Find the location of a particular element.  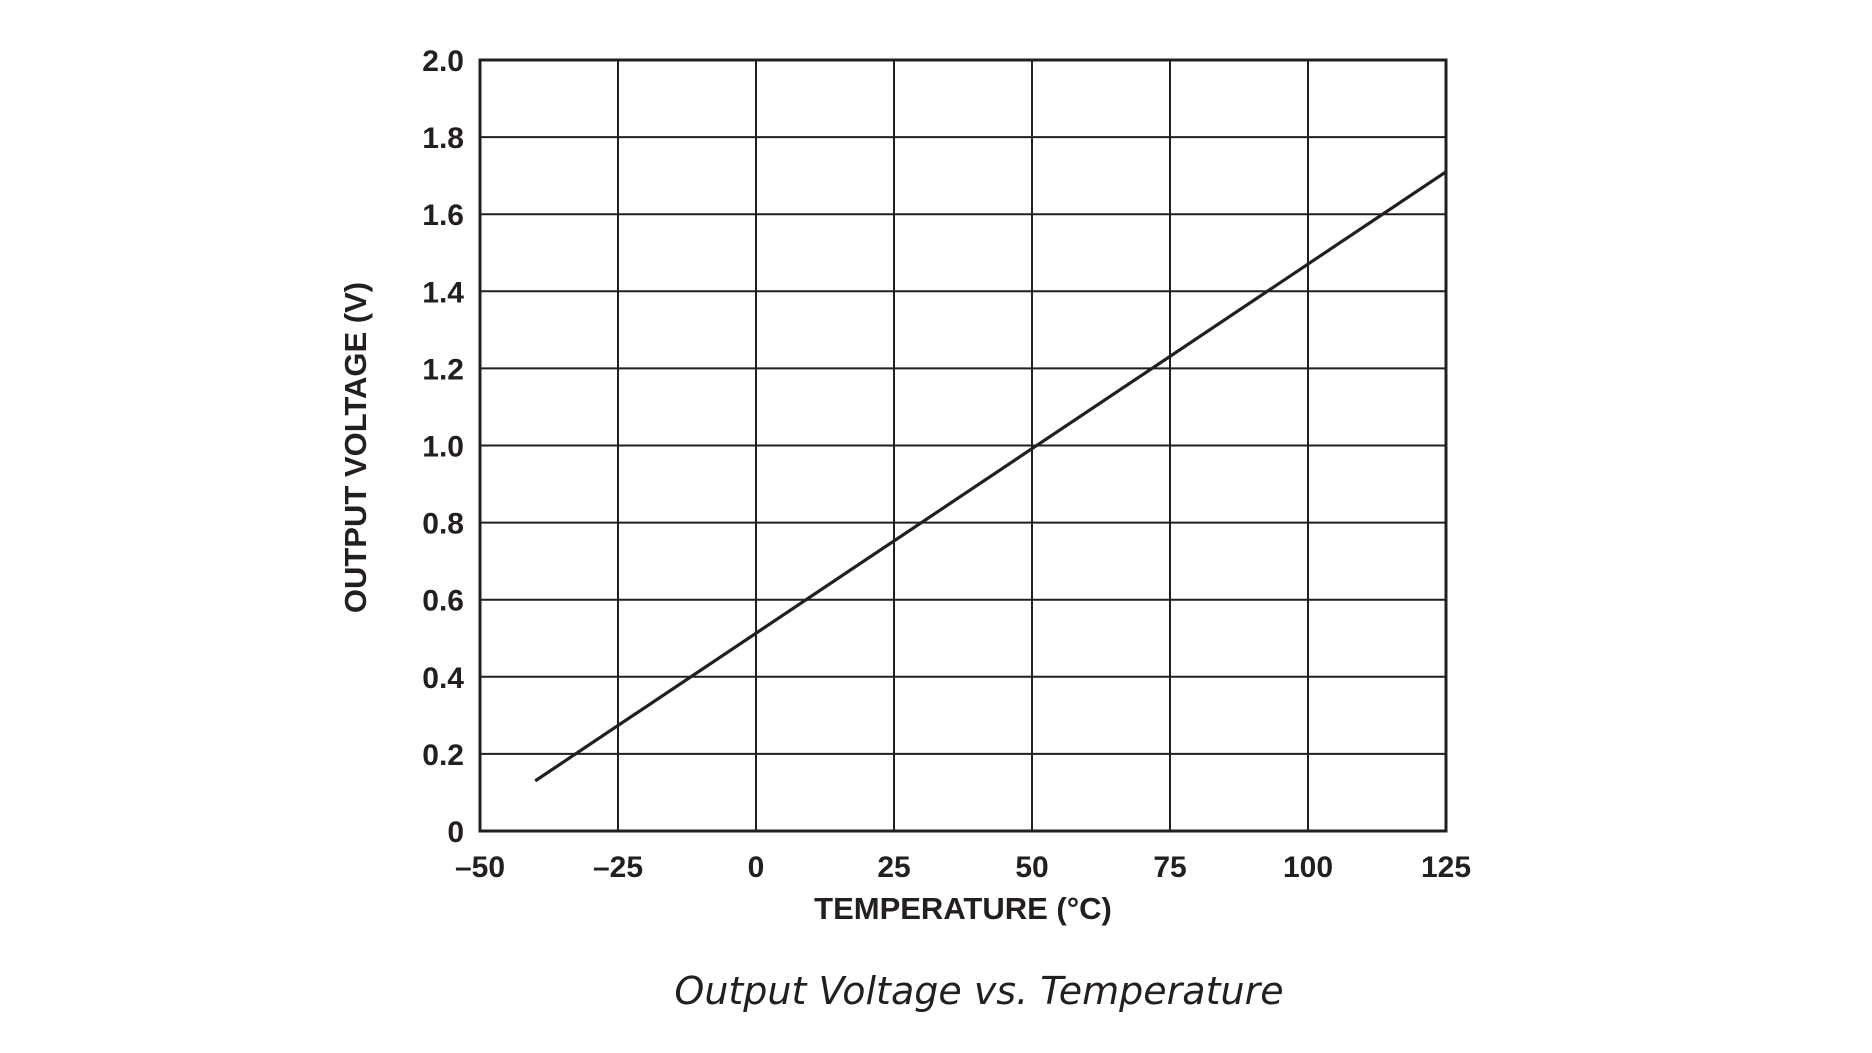

x-tick-label: 25 is located at coordinates (893, 867).